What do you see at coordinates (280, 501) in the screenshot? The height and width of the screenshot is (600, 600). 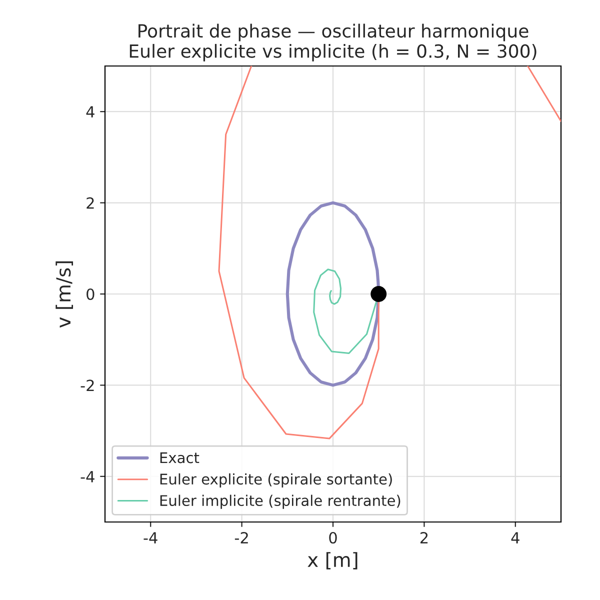 I see `legend-label: Euler implicite (spirale rentrante)` at bounding box center [280, 501].